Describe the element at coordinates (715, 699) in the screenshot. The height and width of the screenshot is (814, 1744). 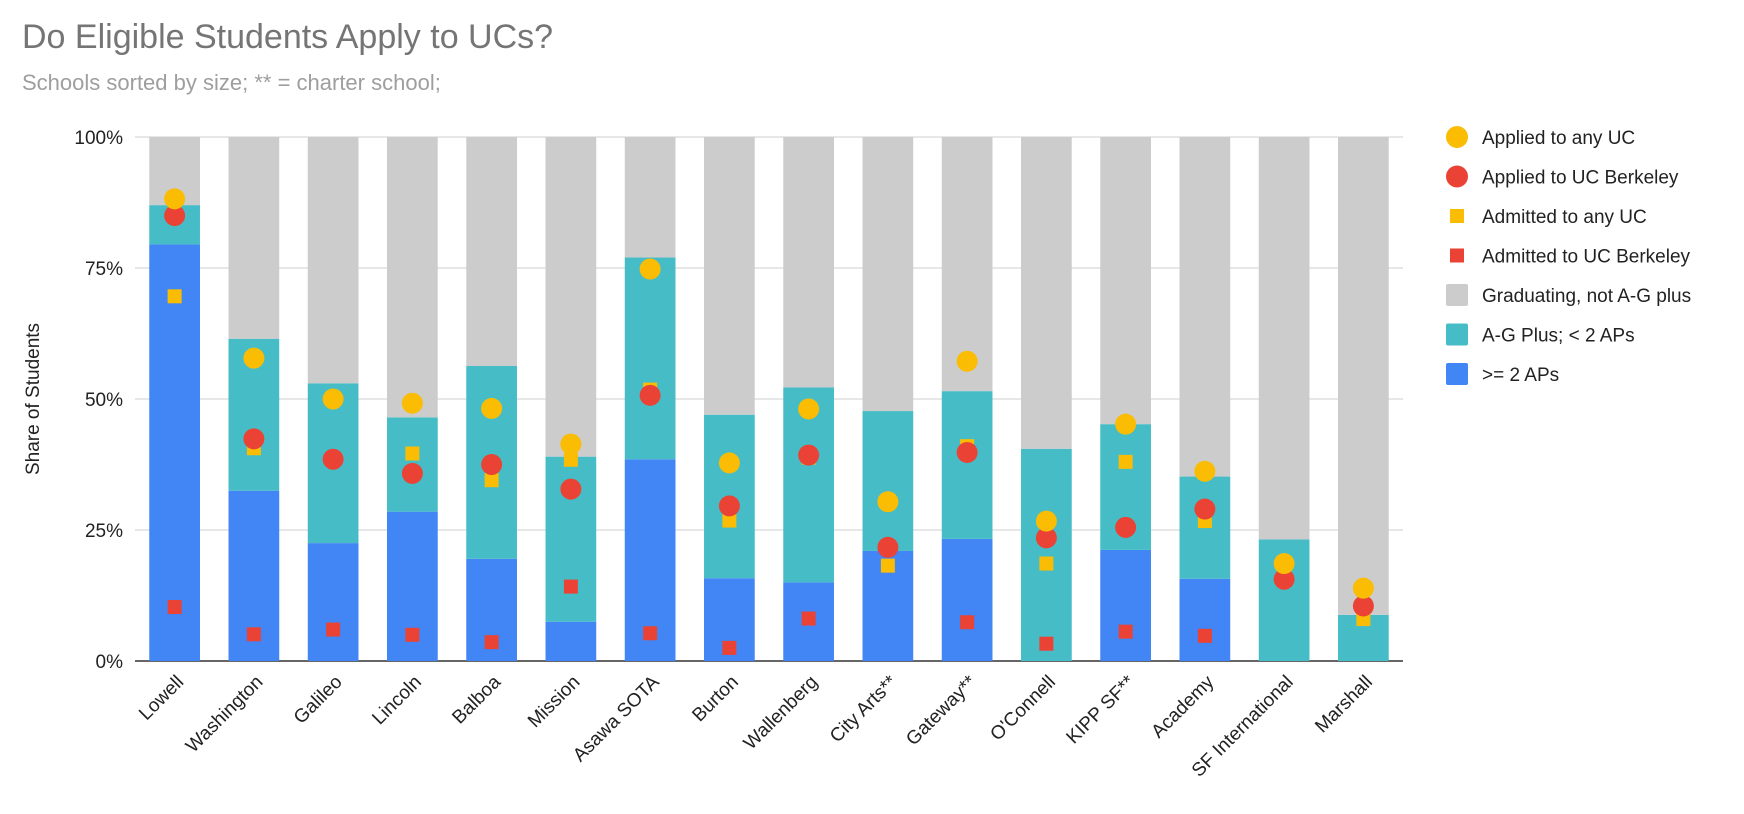
I see `category-label: Burton` at that location.